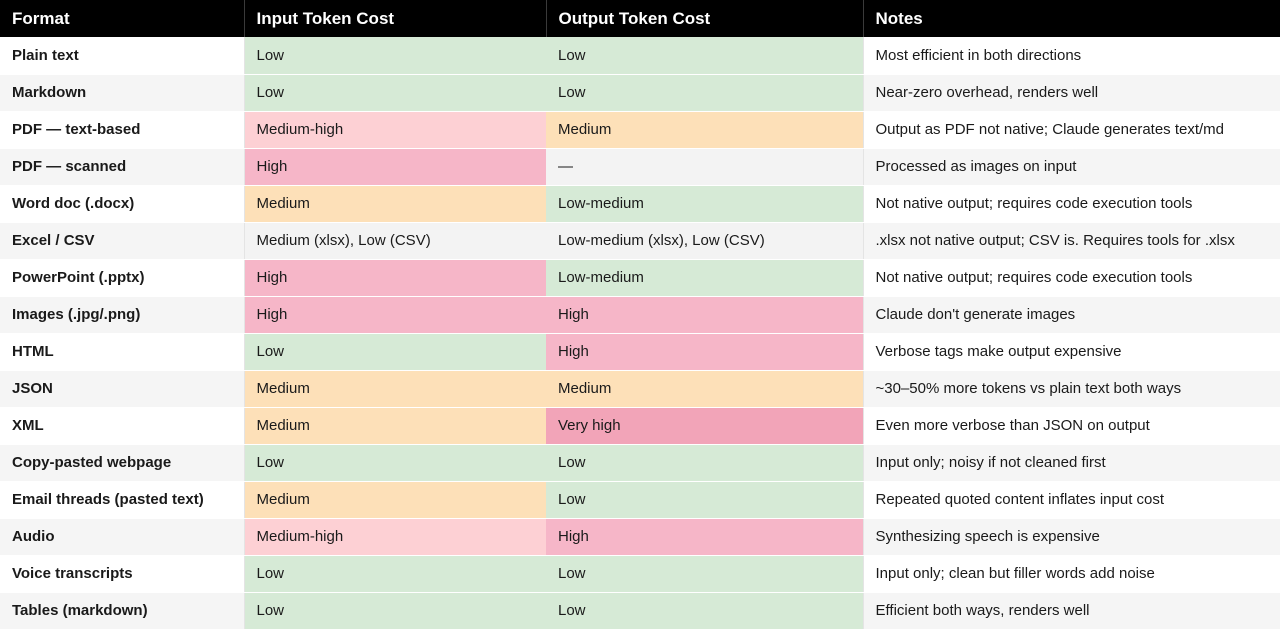 This screenshot has width=1280, height=631. Describe the element at coordinates (122, 204) in the screenshot. I see `format-cell: Word doc (.docx)` at that location.